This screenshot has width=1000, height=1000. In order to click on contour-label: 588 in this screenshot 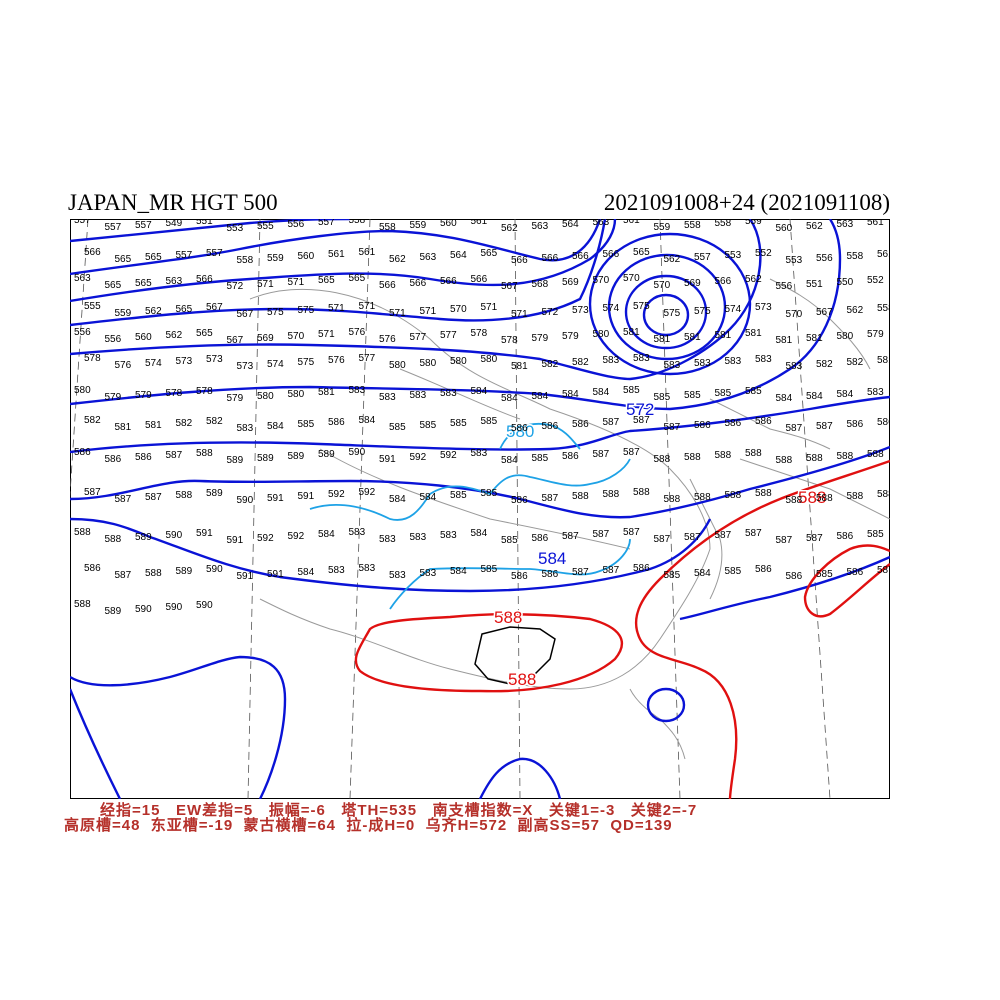, I will do `click(812, 497)`.